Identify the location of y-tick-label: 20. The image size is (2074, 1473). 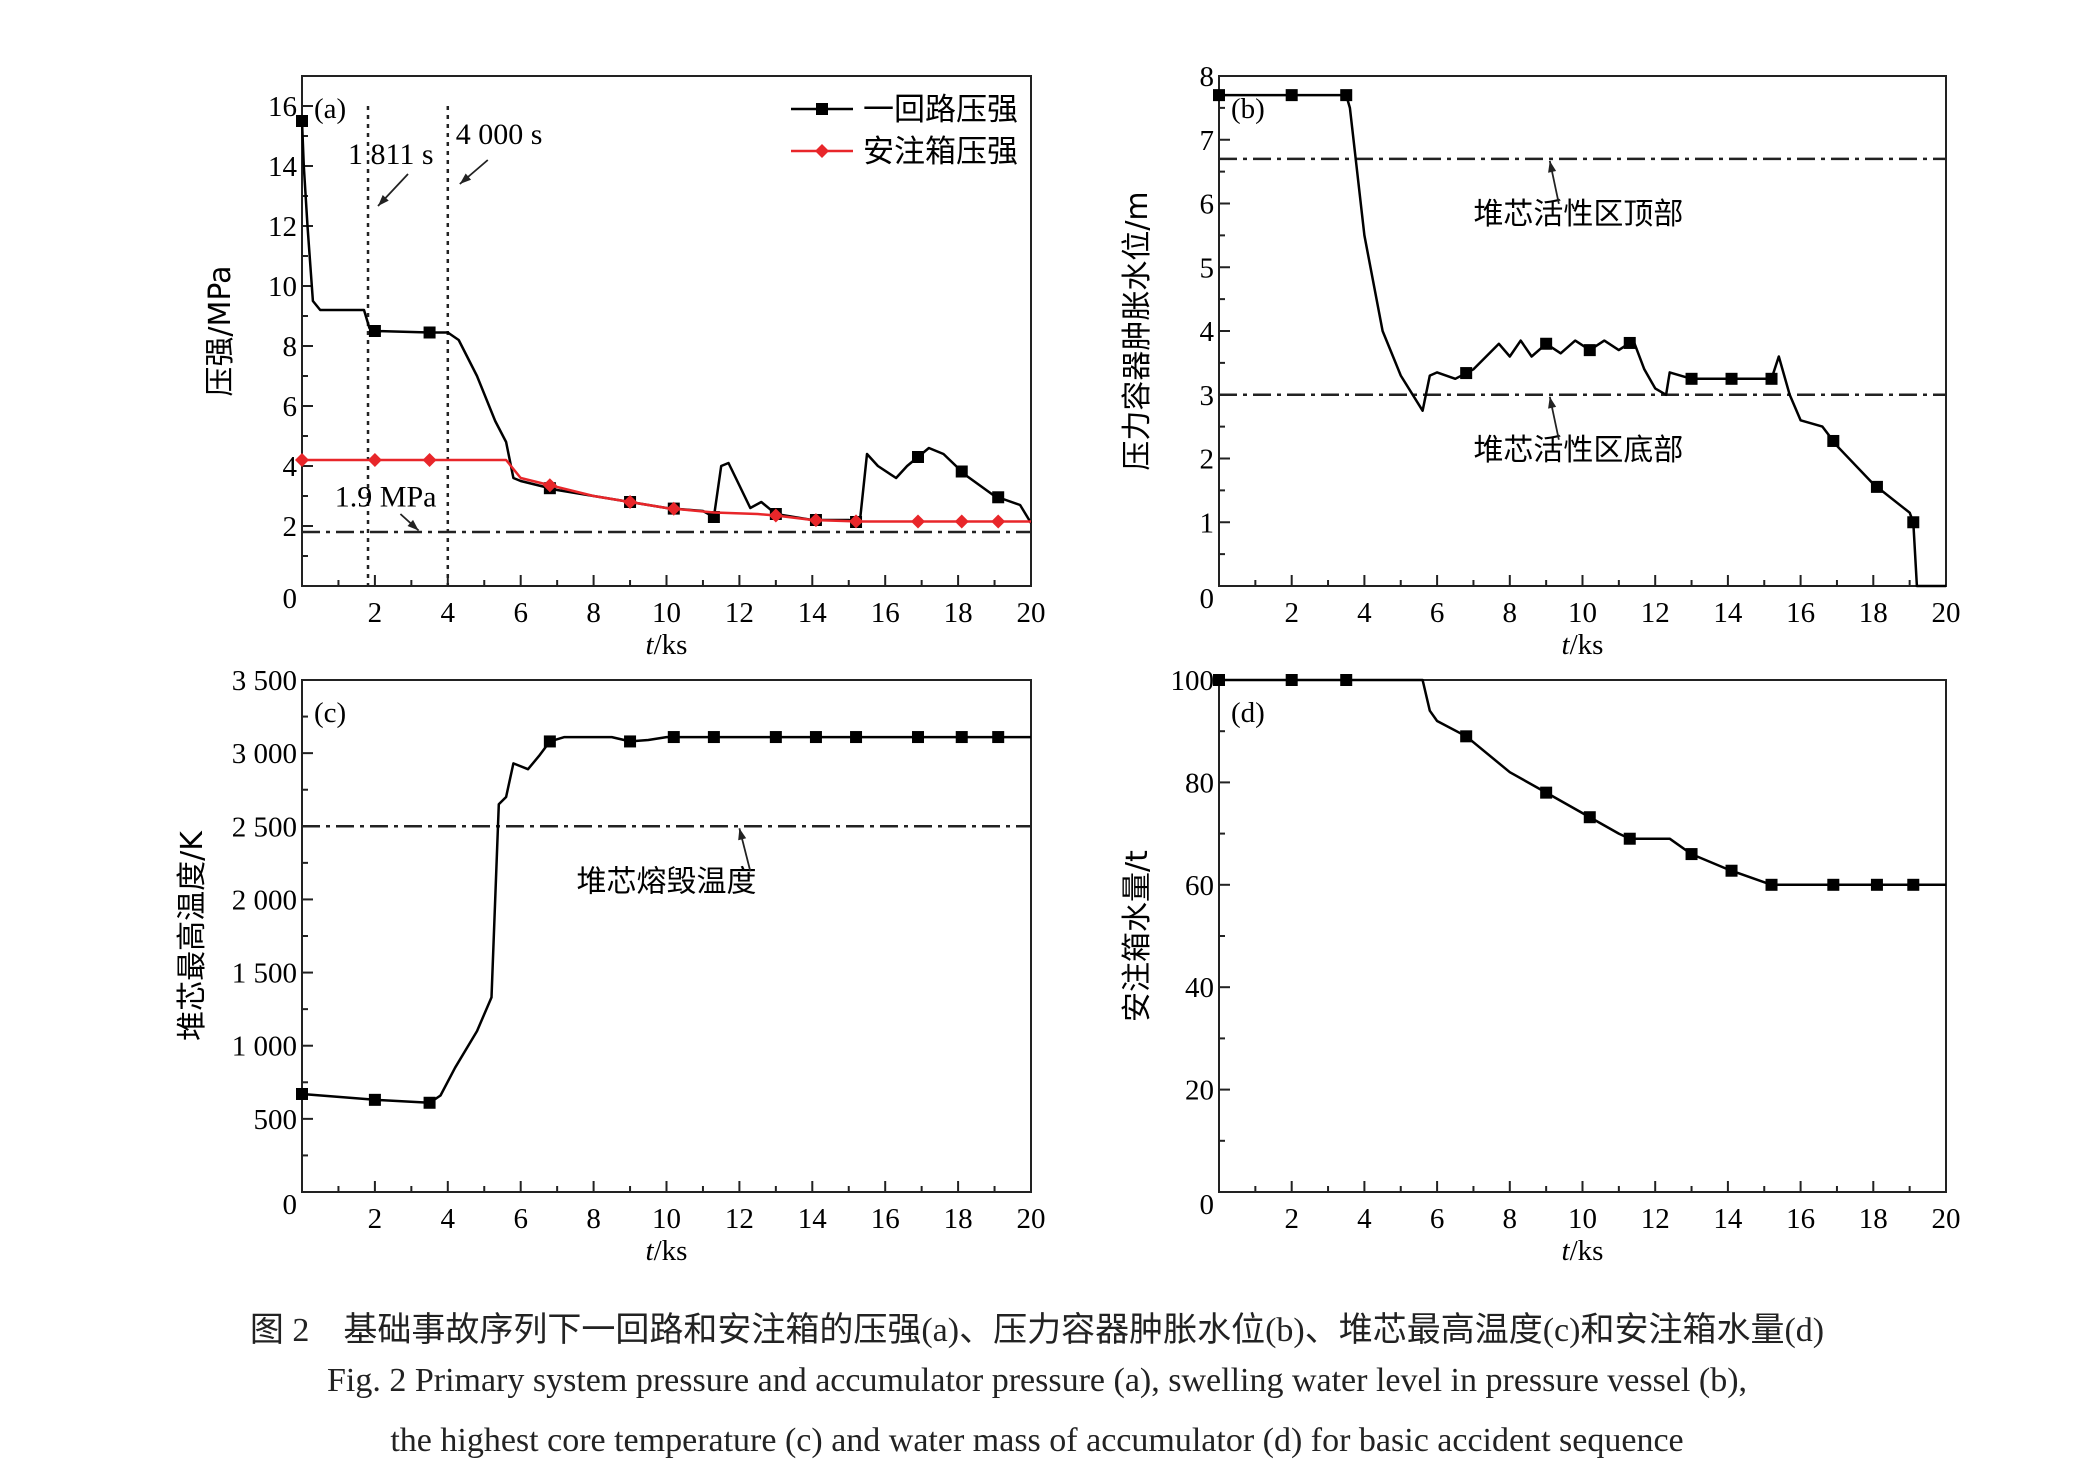
(1199, 1091).